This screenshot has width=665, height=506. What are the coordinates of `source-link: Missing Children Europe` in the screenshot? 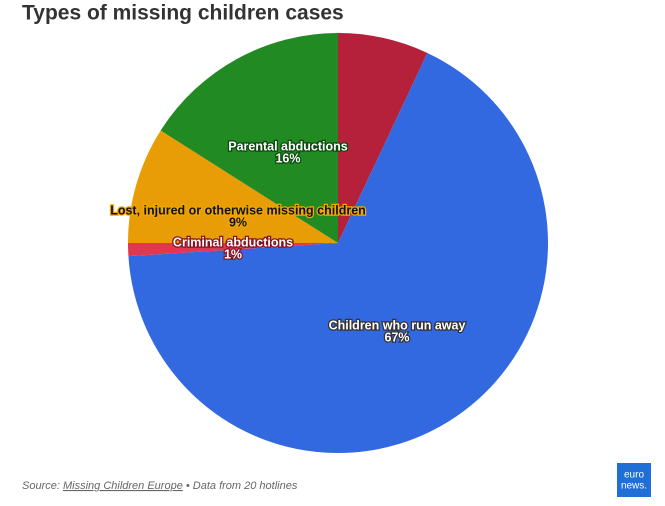 It's located at (123, 486).